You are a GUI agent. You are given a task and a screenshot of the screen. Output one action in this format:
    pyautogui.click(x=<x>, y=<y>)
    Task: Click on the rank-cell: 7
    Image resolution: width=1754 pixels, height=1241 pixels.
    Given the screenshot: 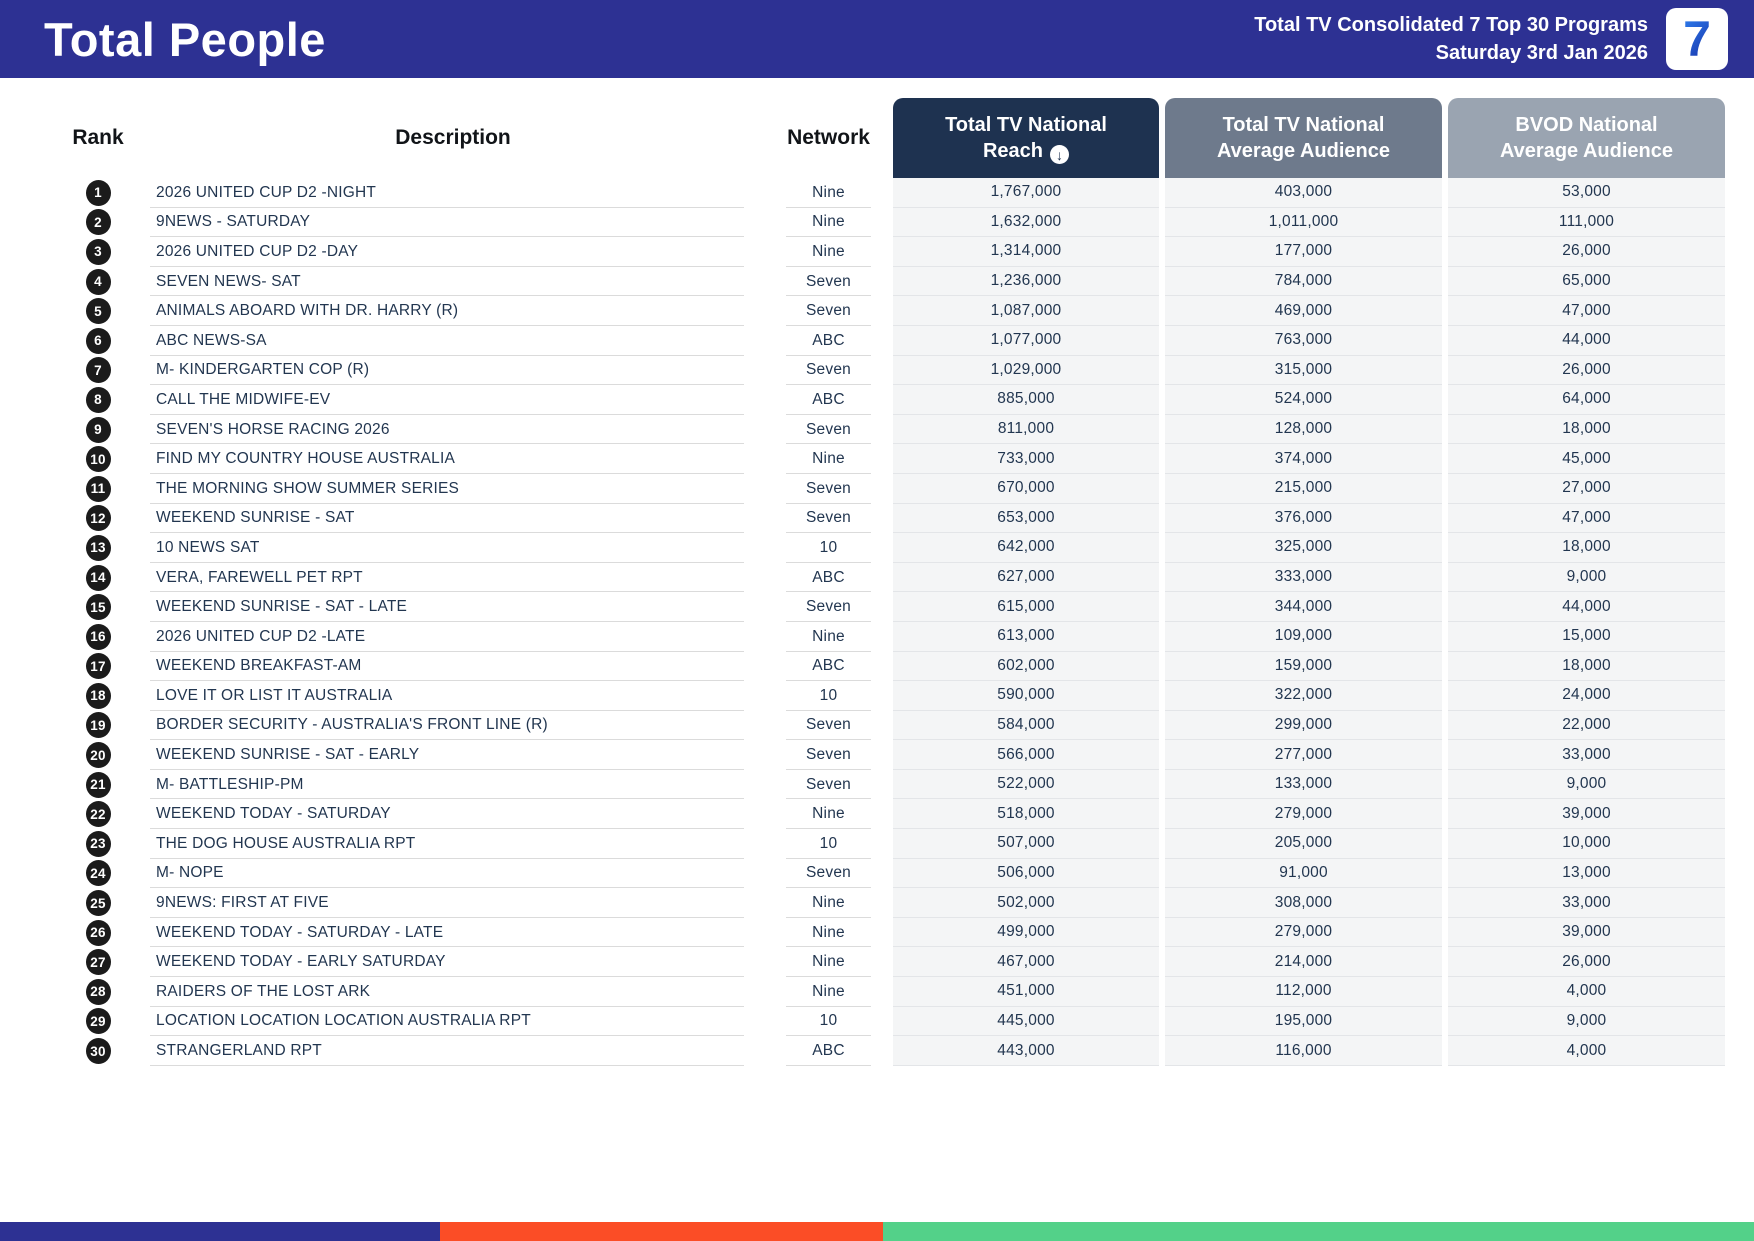 What is the action you would take?
    pyautogui.click(x=98, y=371)
    